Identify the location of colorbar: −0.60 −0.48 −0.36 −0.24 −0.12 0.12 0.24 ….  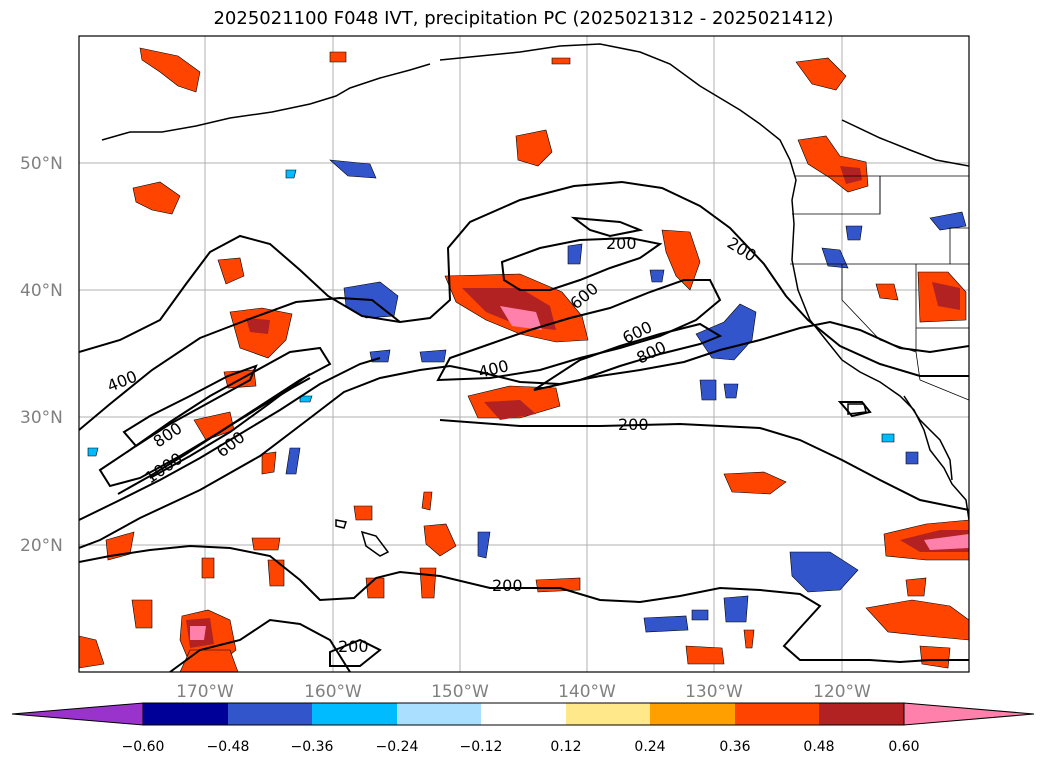
(523, 728).